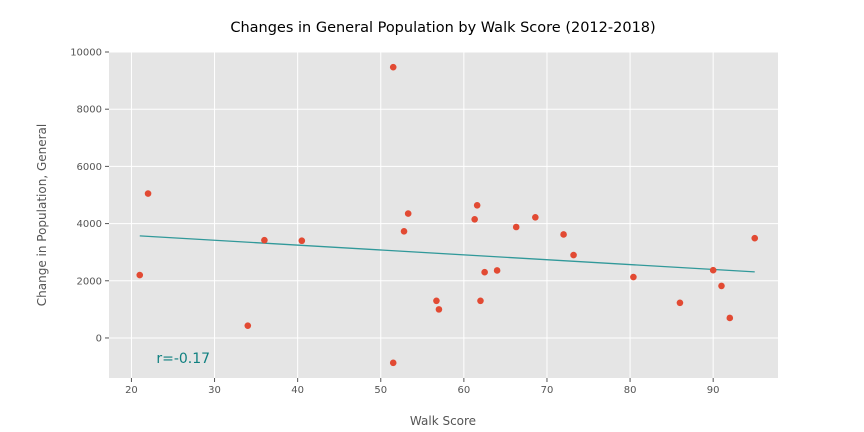  What do you see at coordinates (713, 390) in the screenshot?
I see `x-tick-label: 90` at bounding box center [713, 390].